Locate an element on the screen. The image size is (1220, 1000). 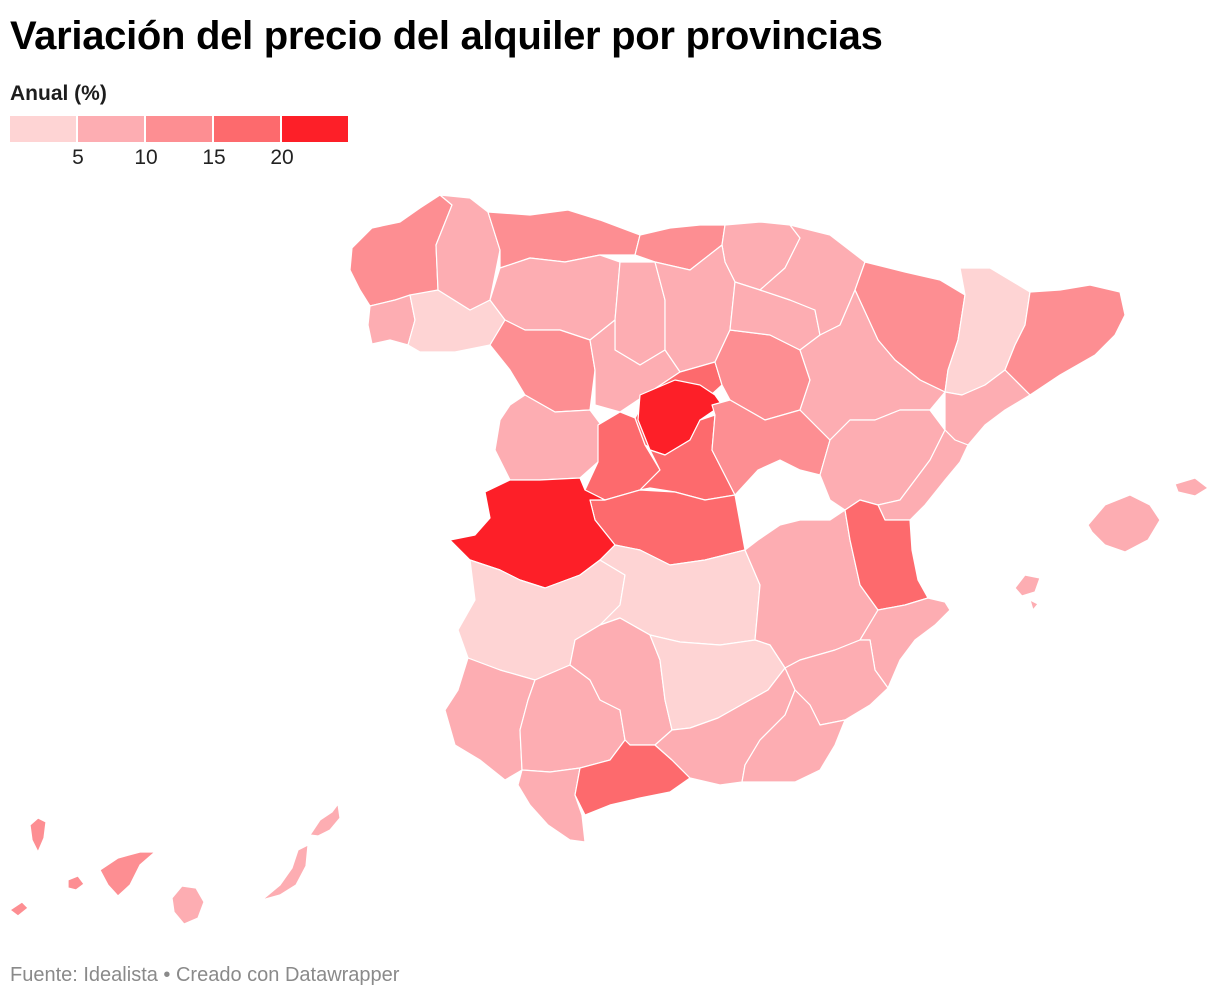
province-la-palma is located at coordinates (38, 835).